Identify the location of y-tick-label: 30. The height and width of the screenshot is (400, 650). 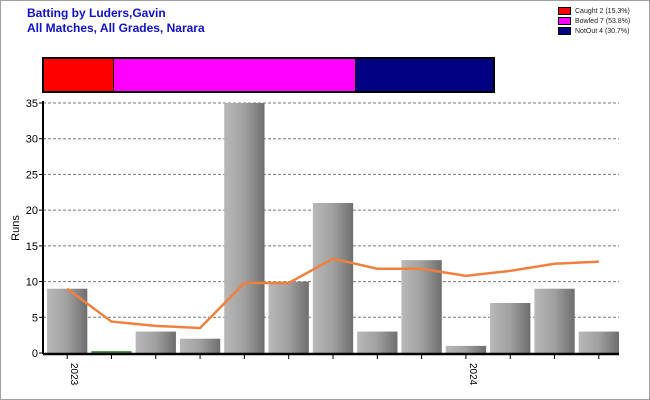
(32, 140).